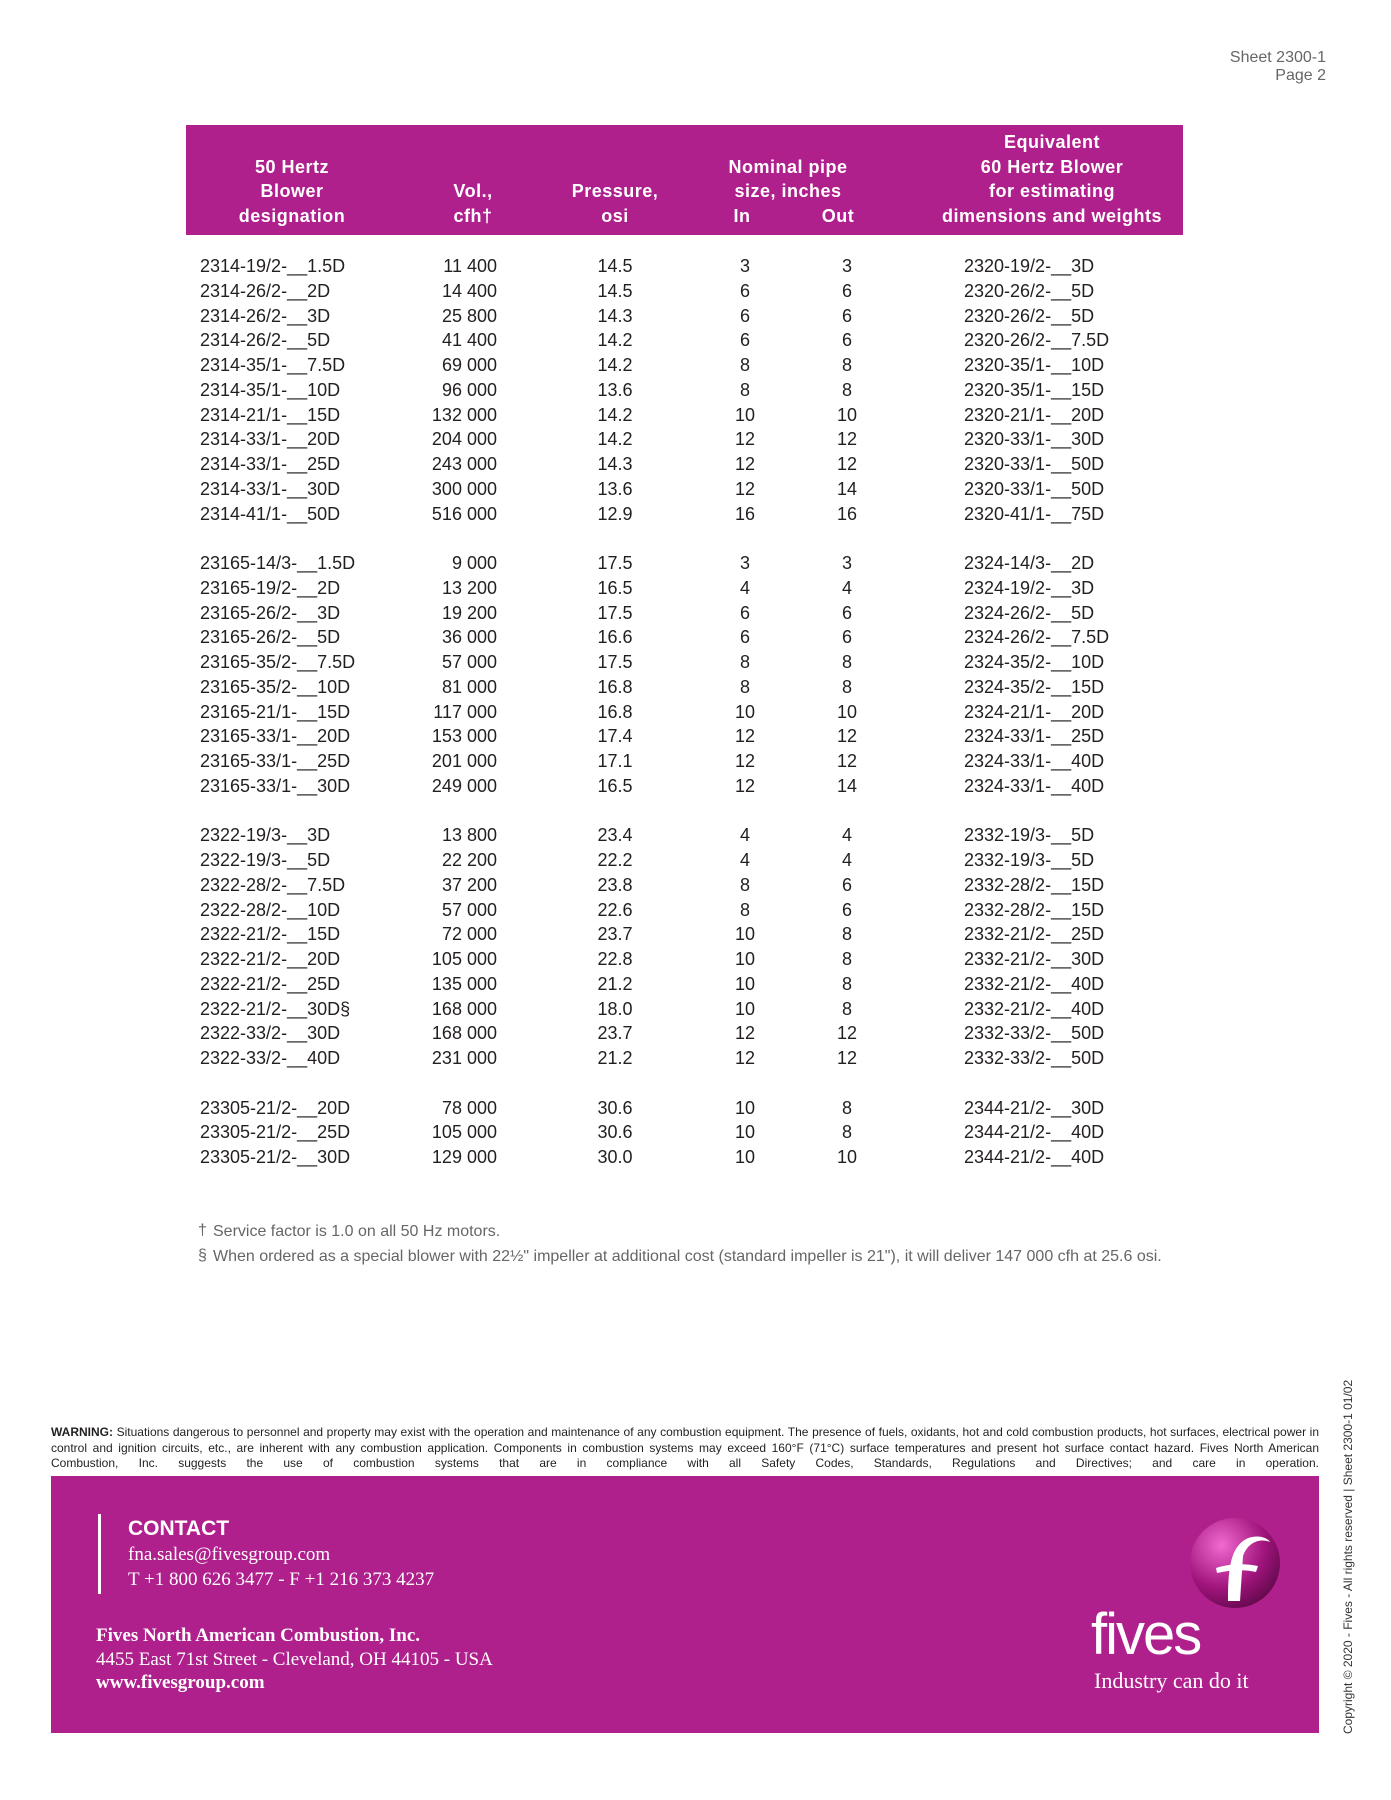  I want to click on table-cell: 57 000, so click(469, 662).